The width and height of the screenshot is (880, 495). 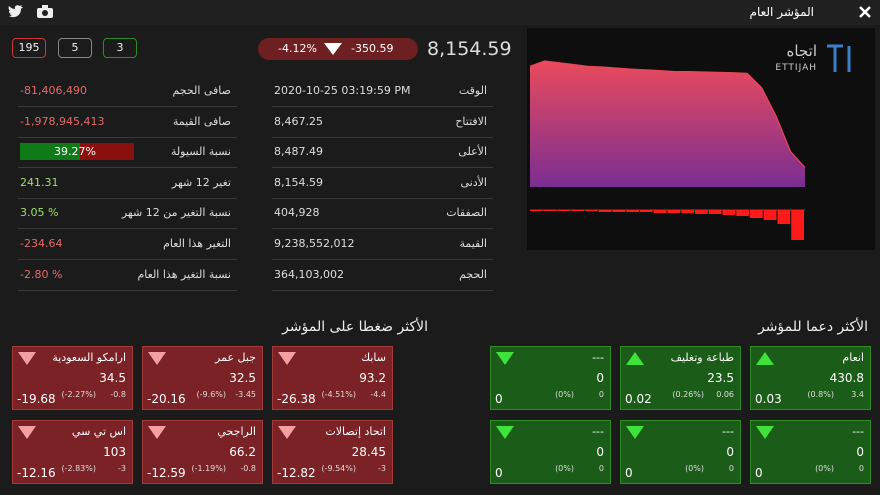 I want to click on chart: اتجاه ETTIJAH, so click(x=690, y=141).